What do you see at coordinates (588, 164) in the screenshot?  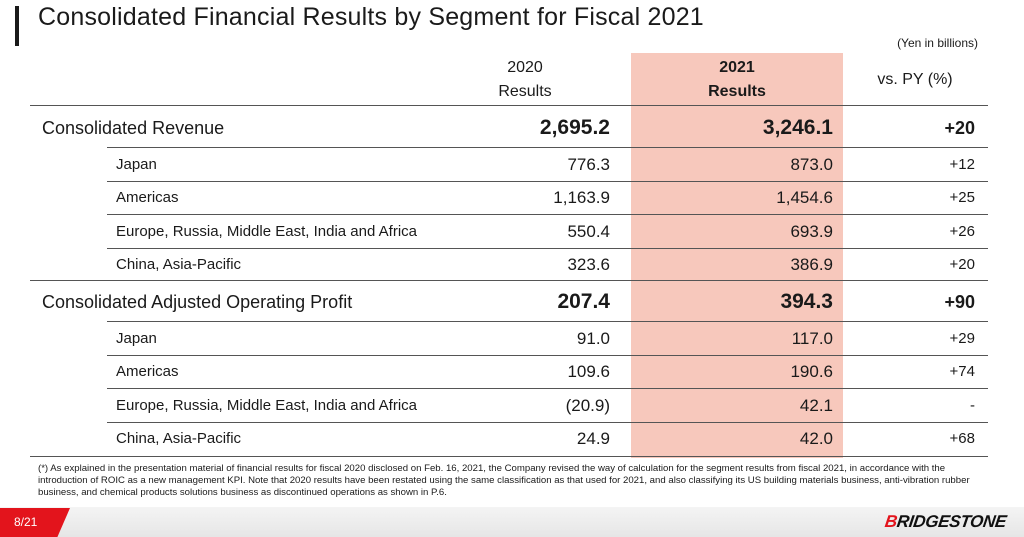 I see `value-2020: 776.3` at bounding box center [588, 164].